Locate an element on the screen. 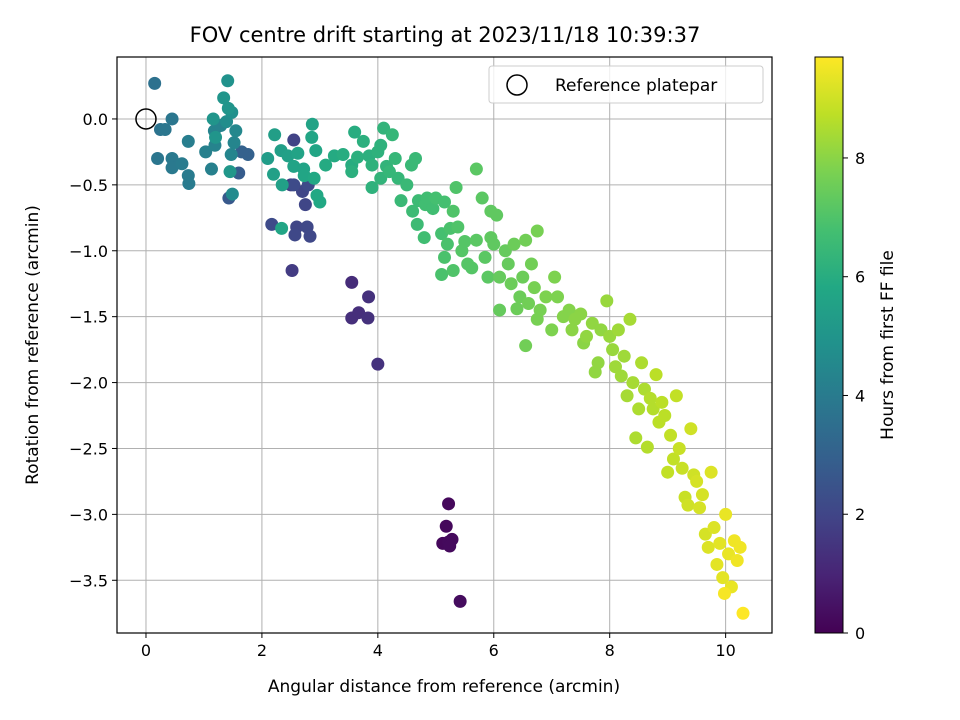  legend-box is located at coordinates (626, 84).